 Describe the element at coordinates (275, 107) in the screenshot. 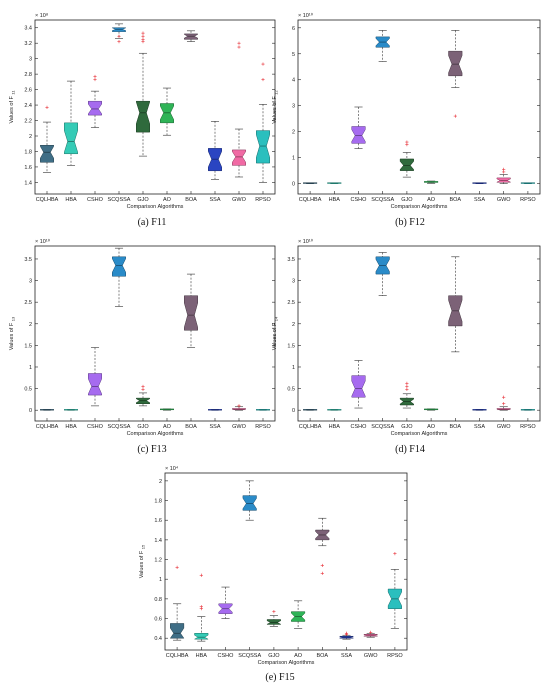

I see `y-axis-label: Values of F 12` at that location.